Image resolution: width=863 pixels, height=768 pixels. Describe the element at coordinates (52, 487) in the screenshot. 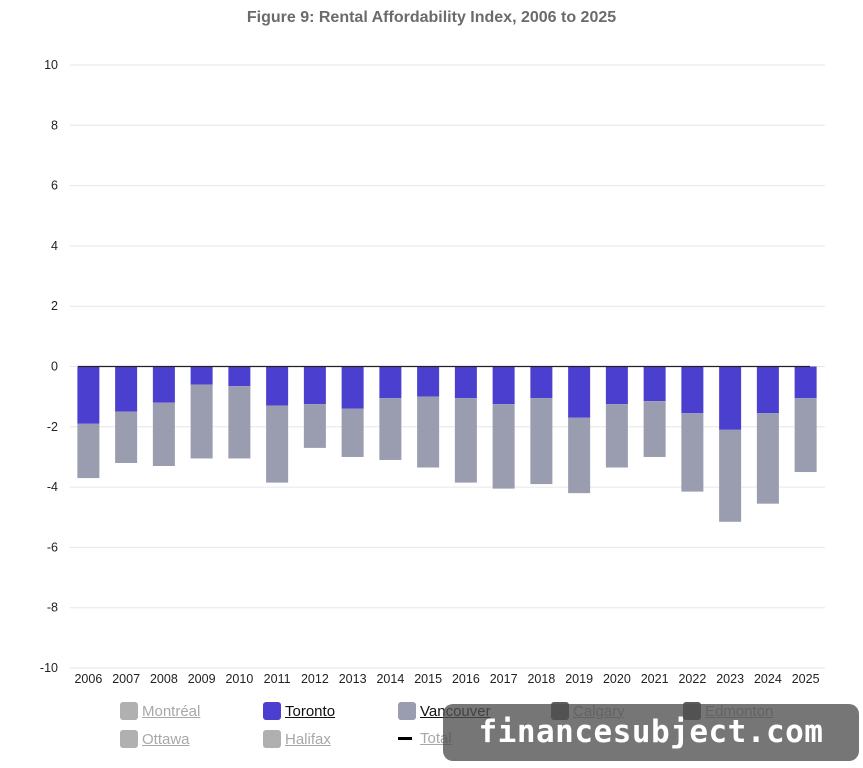

I see `y-tick-label: -4` at that location.